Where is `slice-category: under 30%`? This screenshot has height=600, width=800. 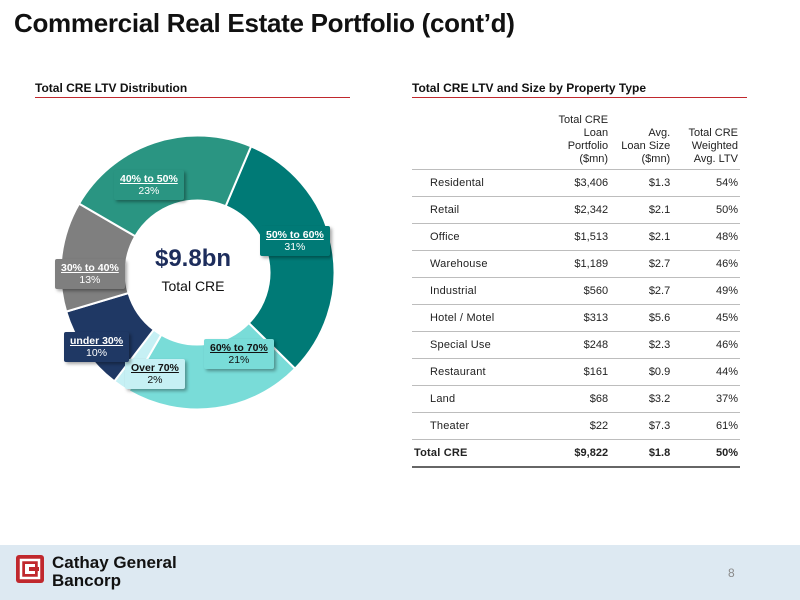 slice-category: under 30% is located at coordinates (97, 341).